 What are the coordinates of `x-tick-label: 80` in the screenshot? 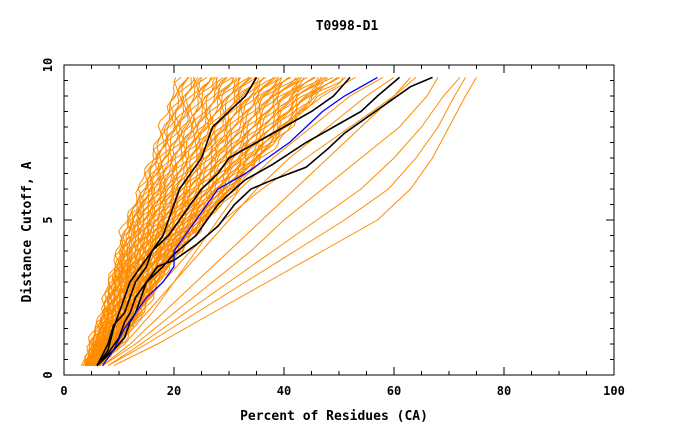 It's located at (504, 391).